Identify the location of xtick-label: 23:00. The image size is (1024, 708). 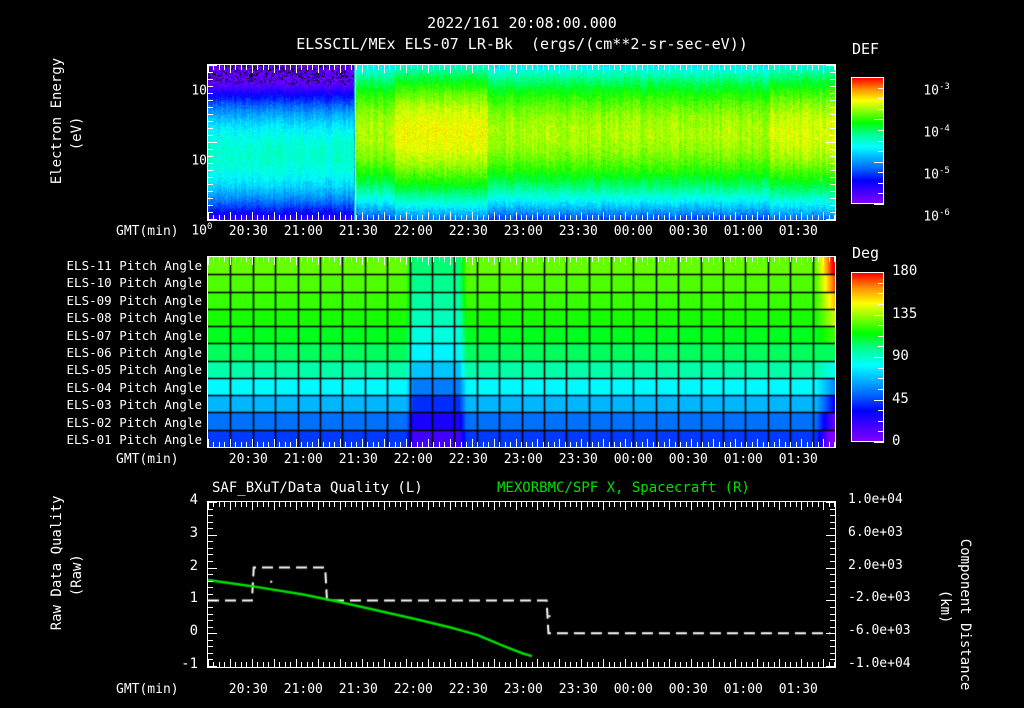
(523, 459).